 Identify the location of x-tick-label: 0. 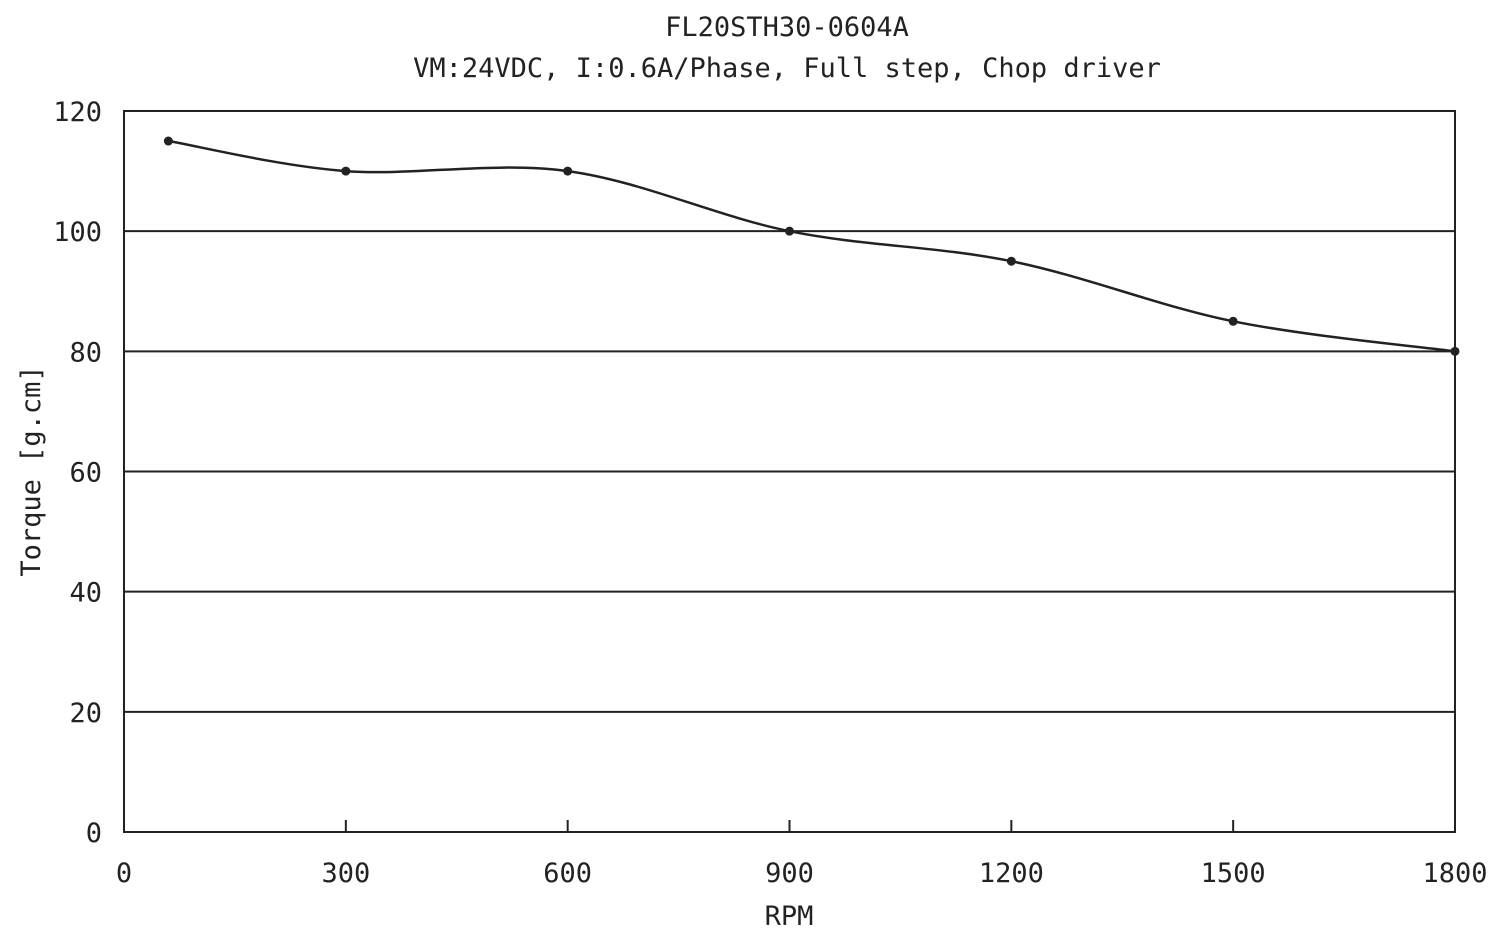
(124, 873).